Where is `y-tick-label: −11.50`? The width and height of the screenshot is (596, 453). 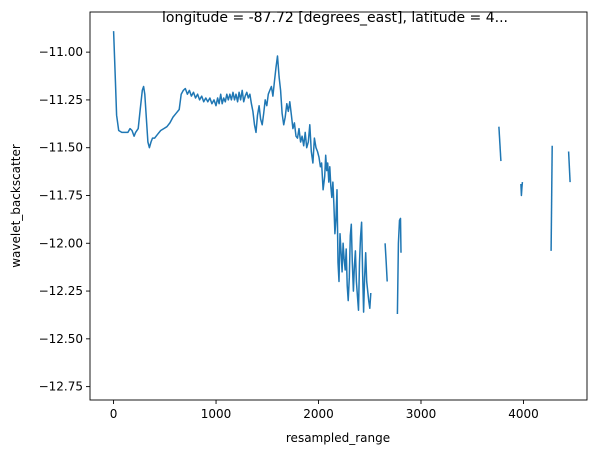
y-tick-label: −11.50 is located at coordinates (61, 148).